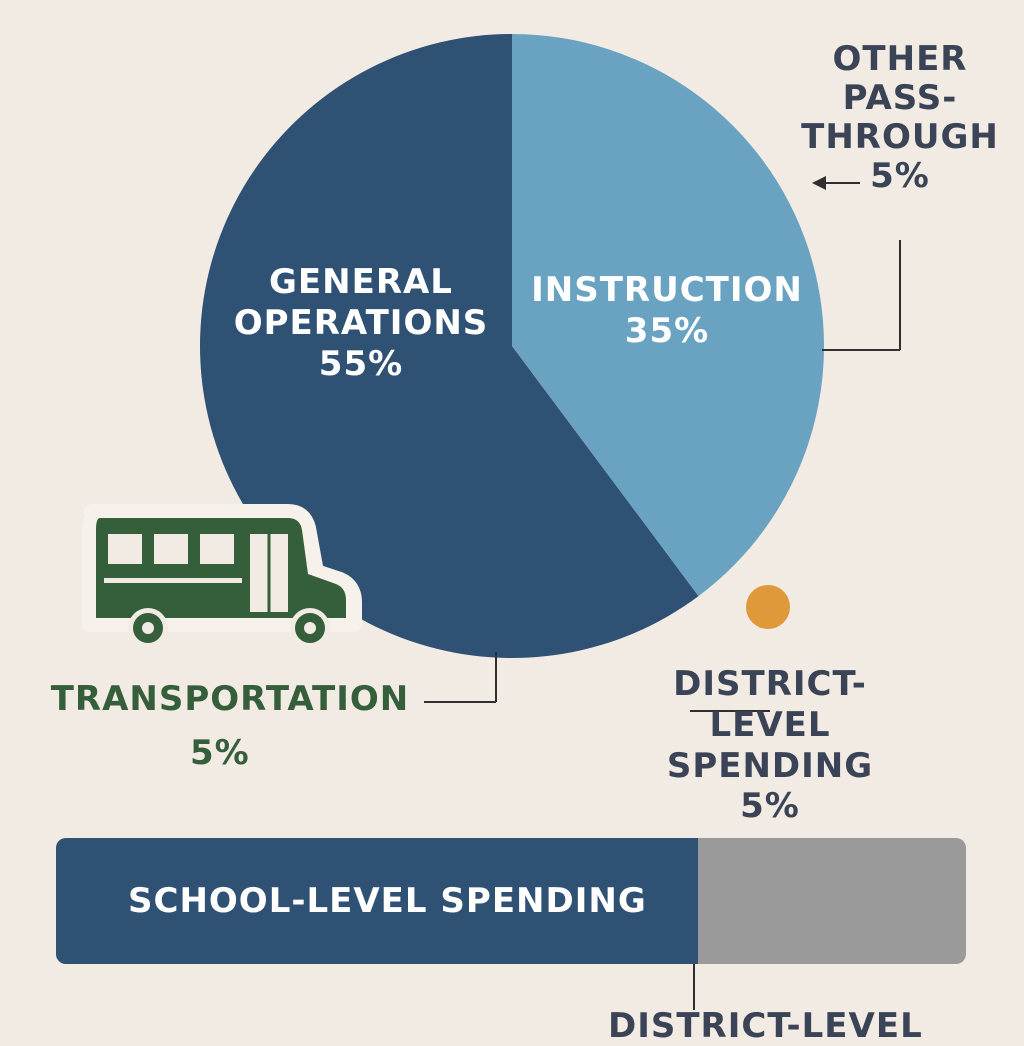  I want to click on label-general-operations-line2: OPERATIONS, so click(361, 322).